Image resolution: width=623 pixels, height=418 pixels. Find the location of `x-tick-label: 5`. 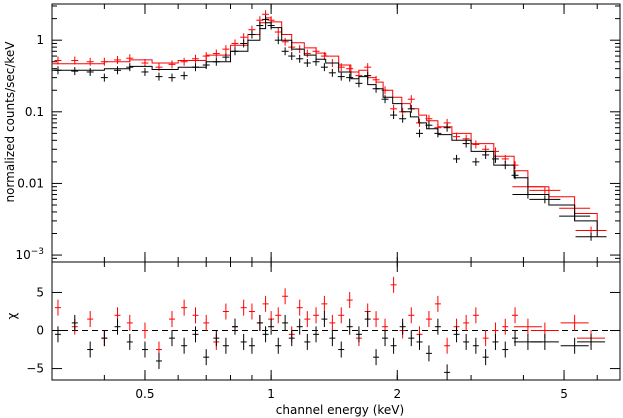

x-tick-label: 5 is located at coordinates (564, 394).